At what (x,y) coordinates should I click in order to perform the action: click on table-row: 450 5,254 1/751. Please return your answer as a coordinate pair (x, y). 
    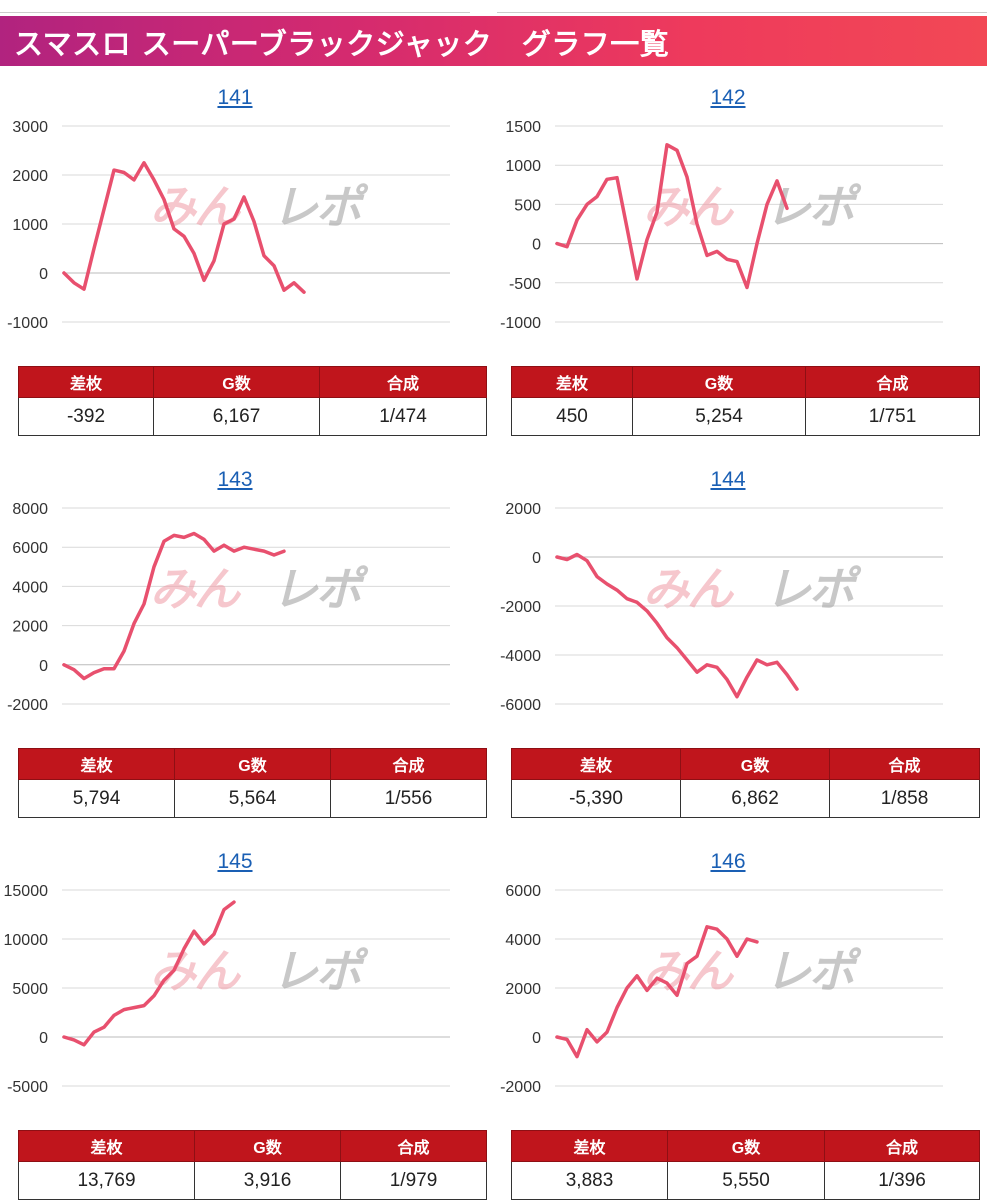
    Looking at the image, I should click on (745, 416).